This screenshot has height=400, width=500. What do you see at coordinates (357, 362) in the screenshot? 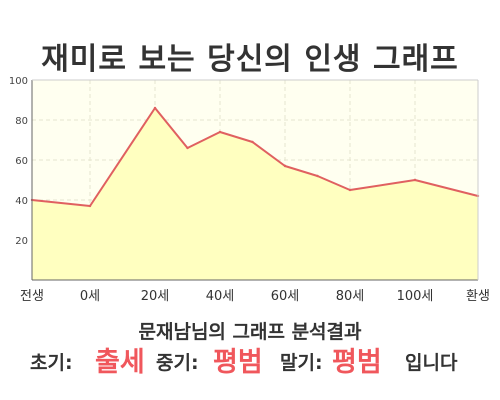
I see `late-value: 평범` at bounding box center [357, 362].